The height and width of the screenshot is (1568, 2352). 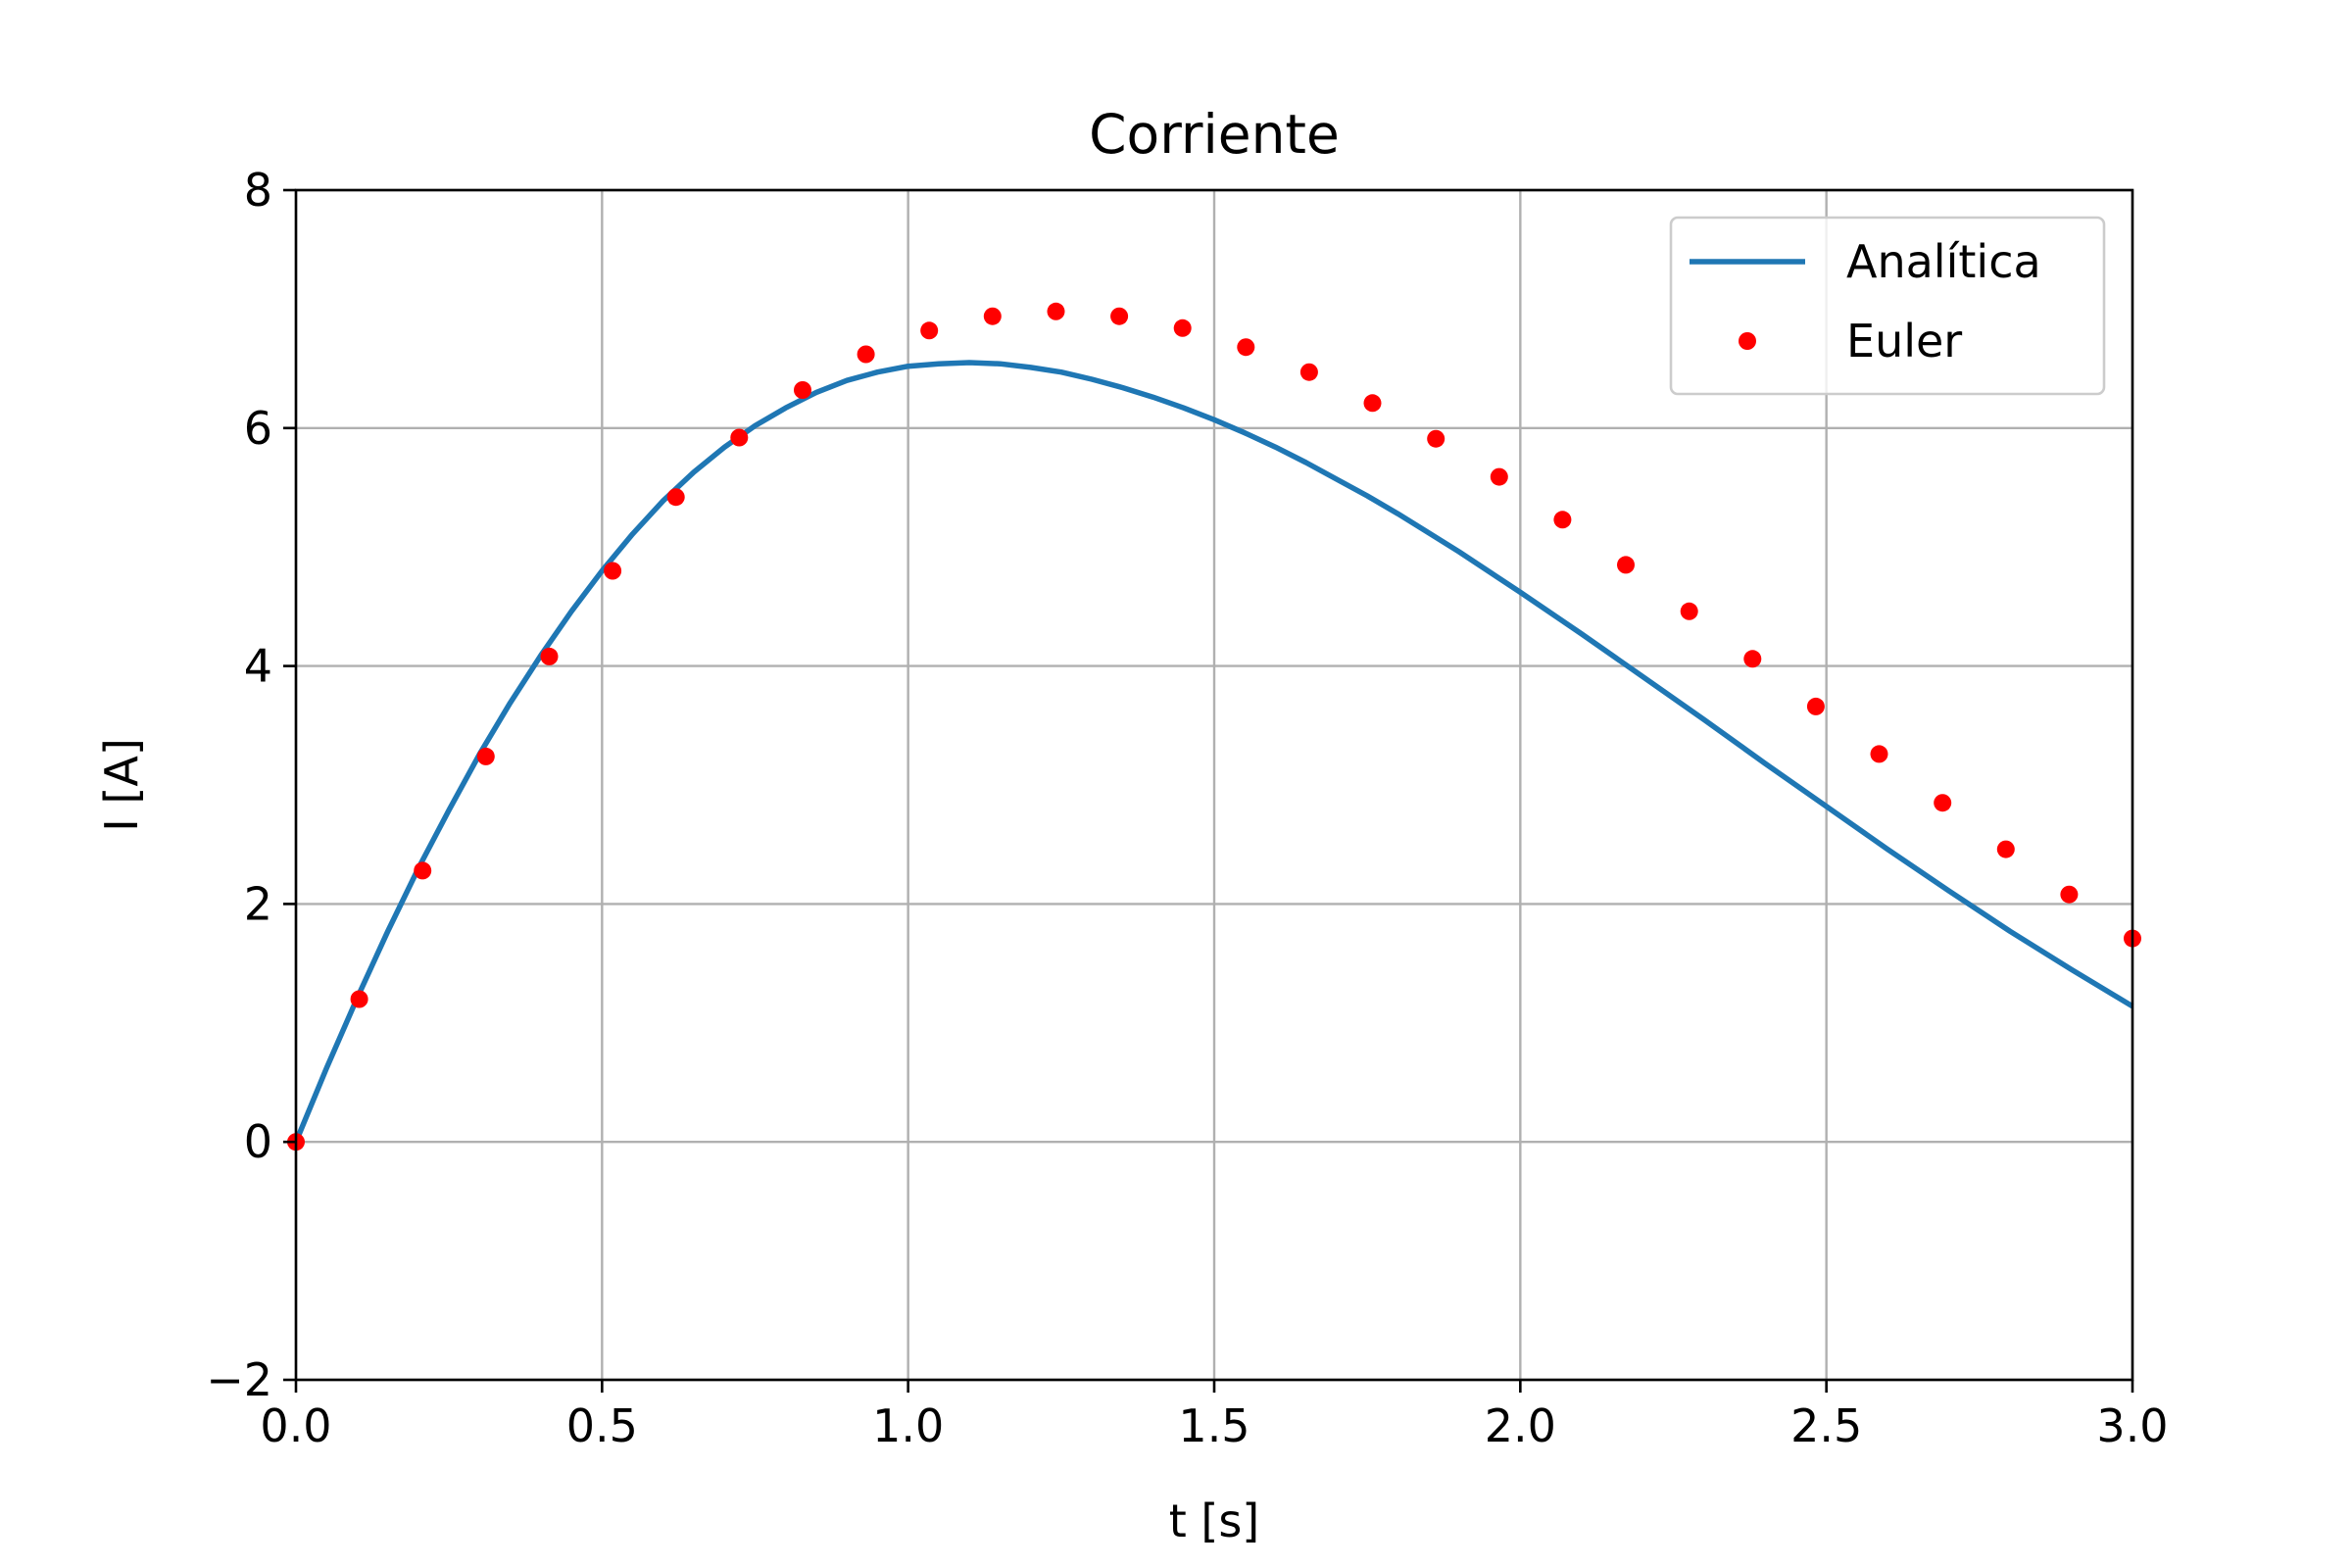 What do you see at coordinates (121, 785) in the screenshot?
I see `y-axis-label: I [A]` at bounding box center [121, 785].